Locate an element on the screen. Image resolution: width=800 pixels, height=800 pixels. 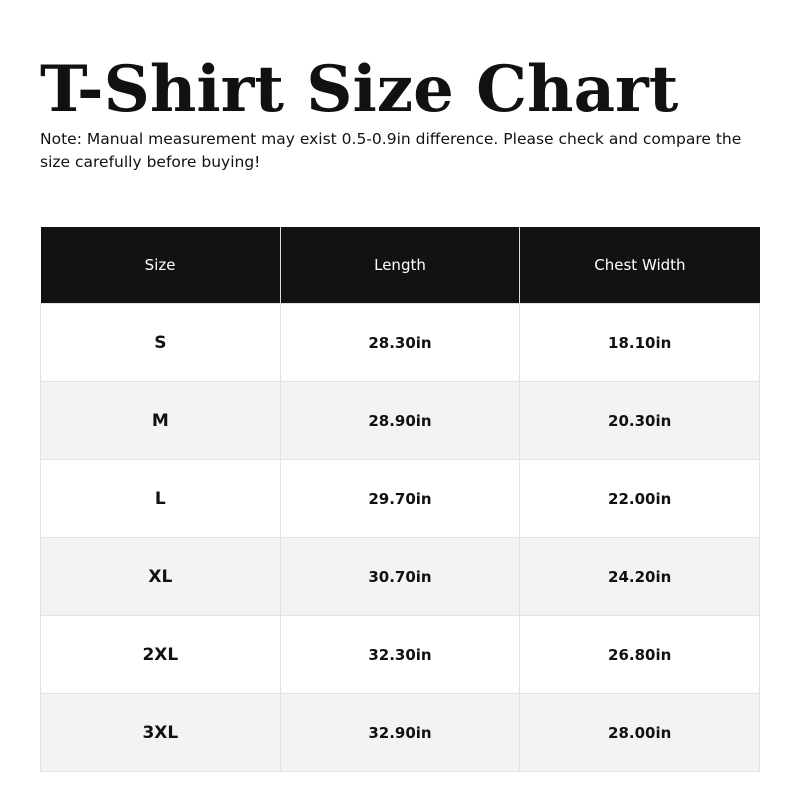
cell-length: 29.70in is located at coordinates (400, 498).